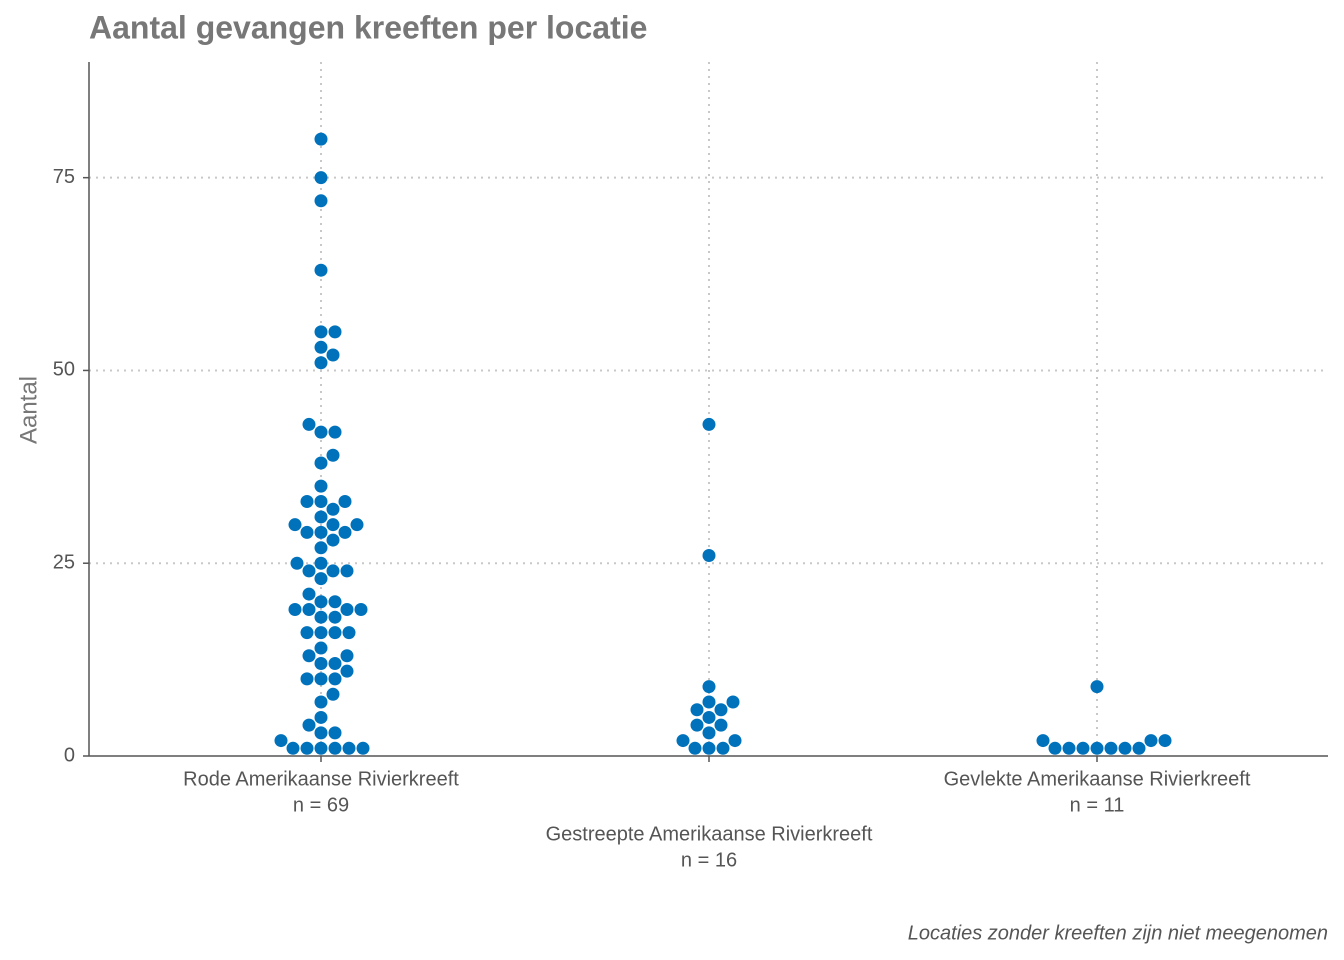 The width and height of the screenshot is (1344, 960). I want to click on x-tick-label: Gestreepte Amerikaanse Rivierkreeft, so click(709, 834).